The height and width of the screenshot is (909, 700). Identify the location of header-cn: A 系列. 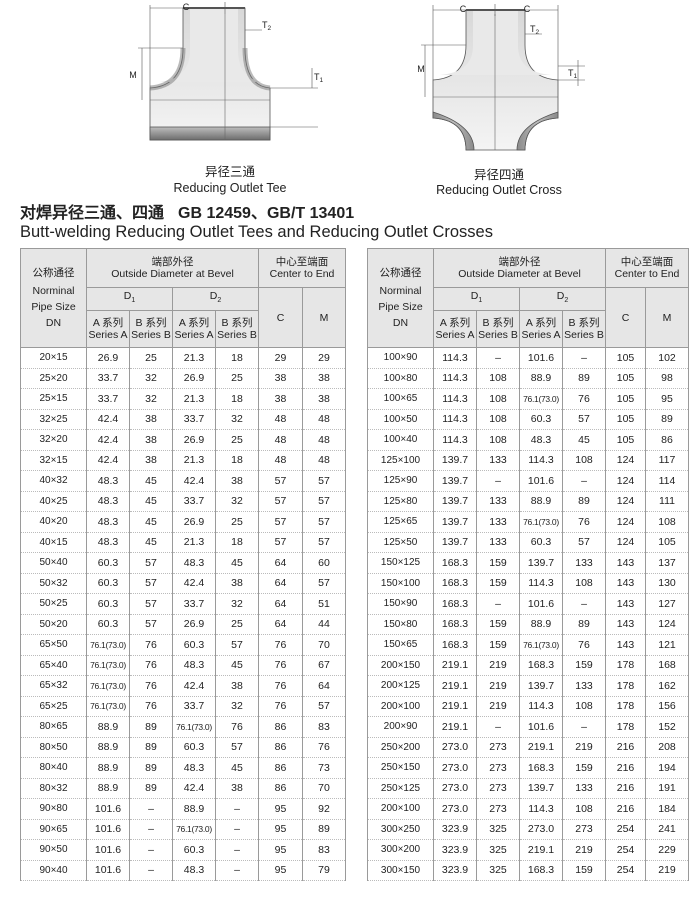
(541, 323).